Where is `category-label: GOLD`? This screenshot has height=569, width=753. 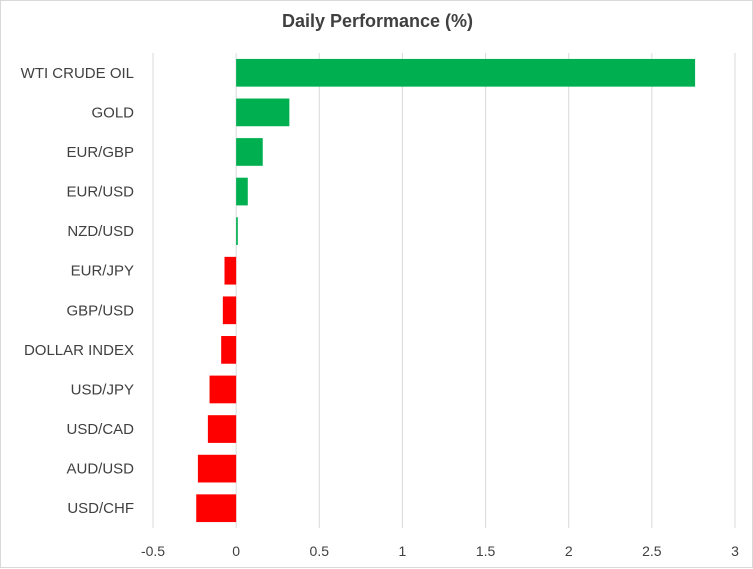
category-label: GOLD is located at coordinates (112, 112).